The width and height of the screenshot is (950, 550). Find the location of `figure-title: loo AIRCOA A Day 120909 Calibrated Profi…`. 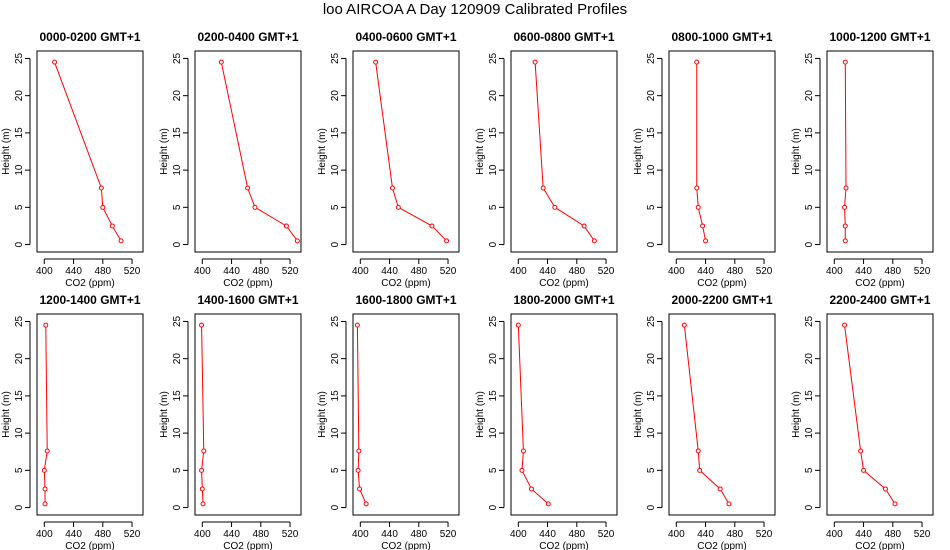

figure-title: loo AIRCOA A Day 120909 Calibrated Profi… is located at coordinates (475, 9).